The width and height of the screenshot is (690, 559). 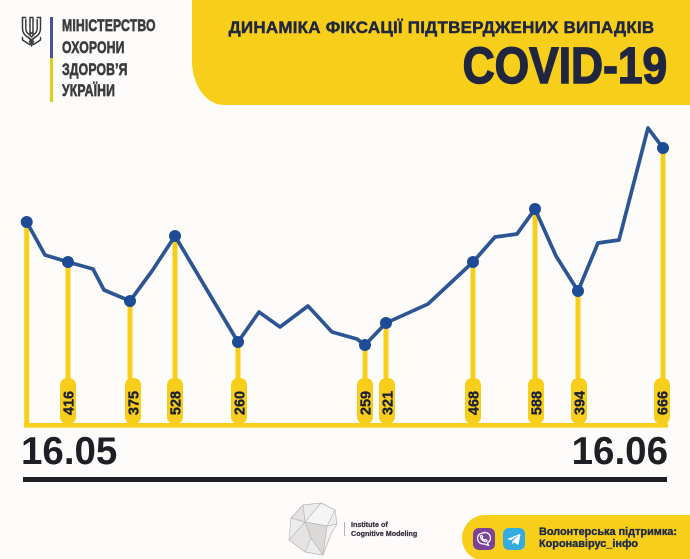 I want to click on svg-text: 259, so click(x=367, y=403).